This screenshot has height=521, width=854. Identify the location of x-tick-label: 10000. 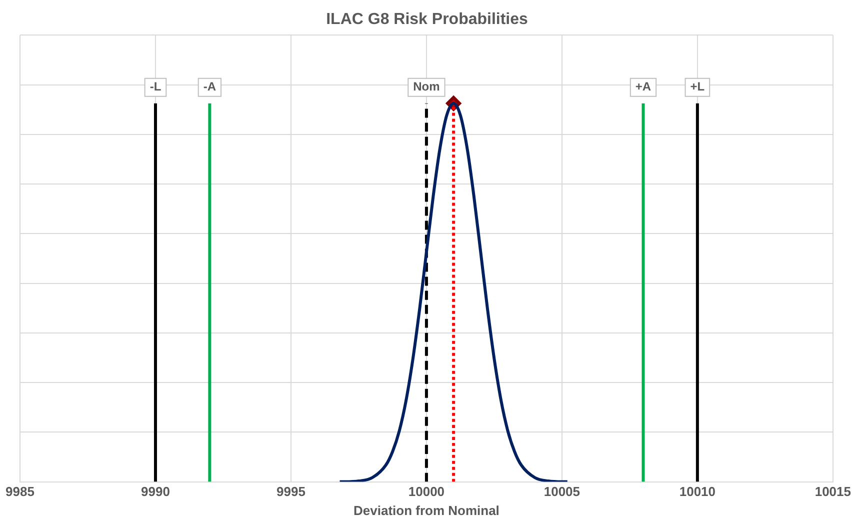
(426, 492).